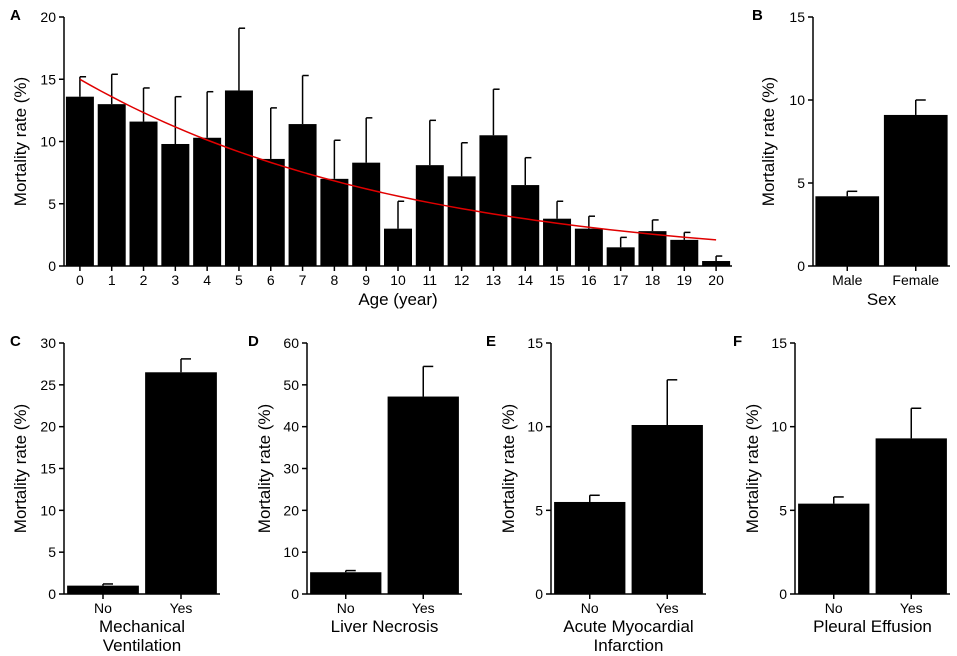 The height and width of the screenshot is (656, 957). What do you see at coordinates (15, 15) in the screenshot?
I see `panel-label: A` at bounding box center [15, 15].